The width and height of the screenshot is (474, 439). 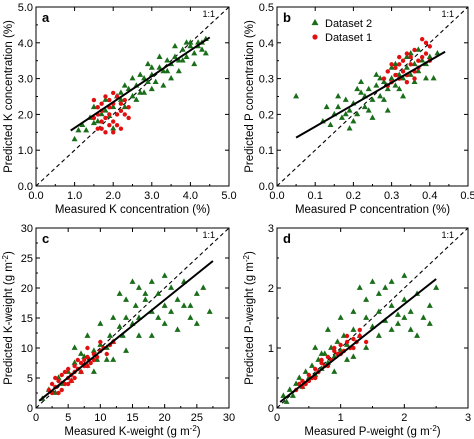 What do you see at coordinates (315, 22) in the screenshot?
I see `legend-triangle-icon` at bounding box center [315, 22].